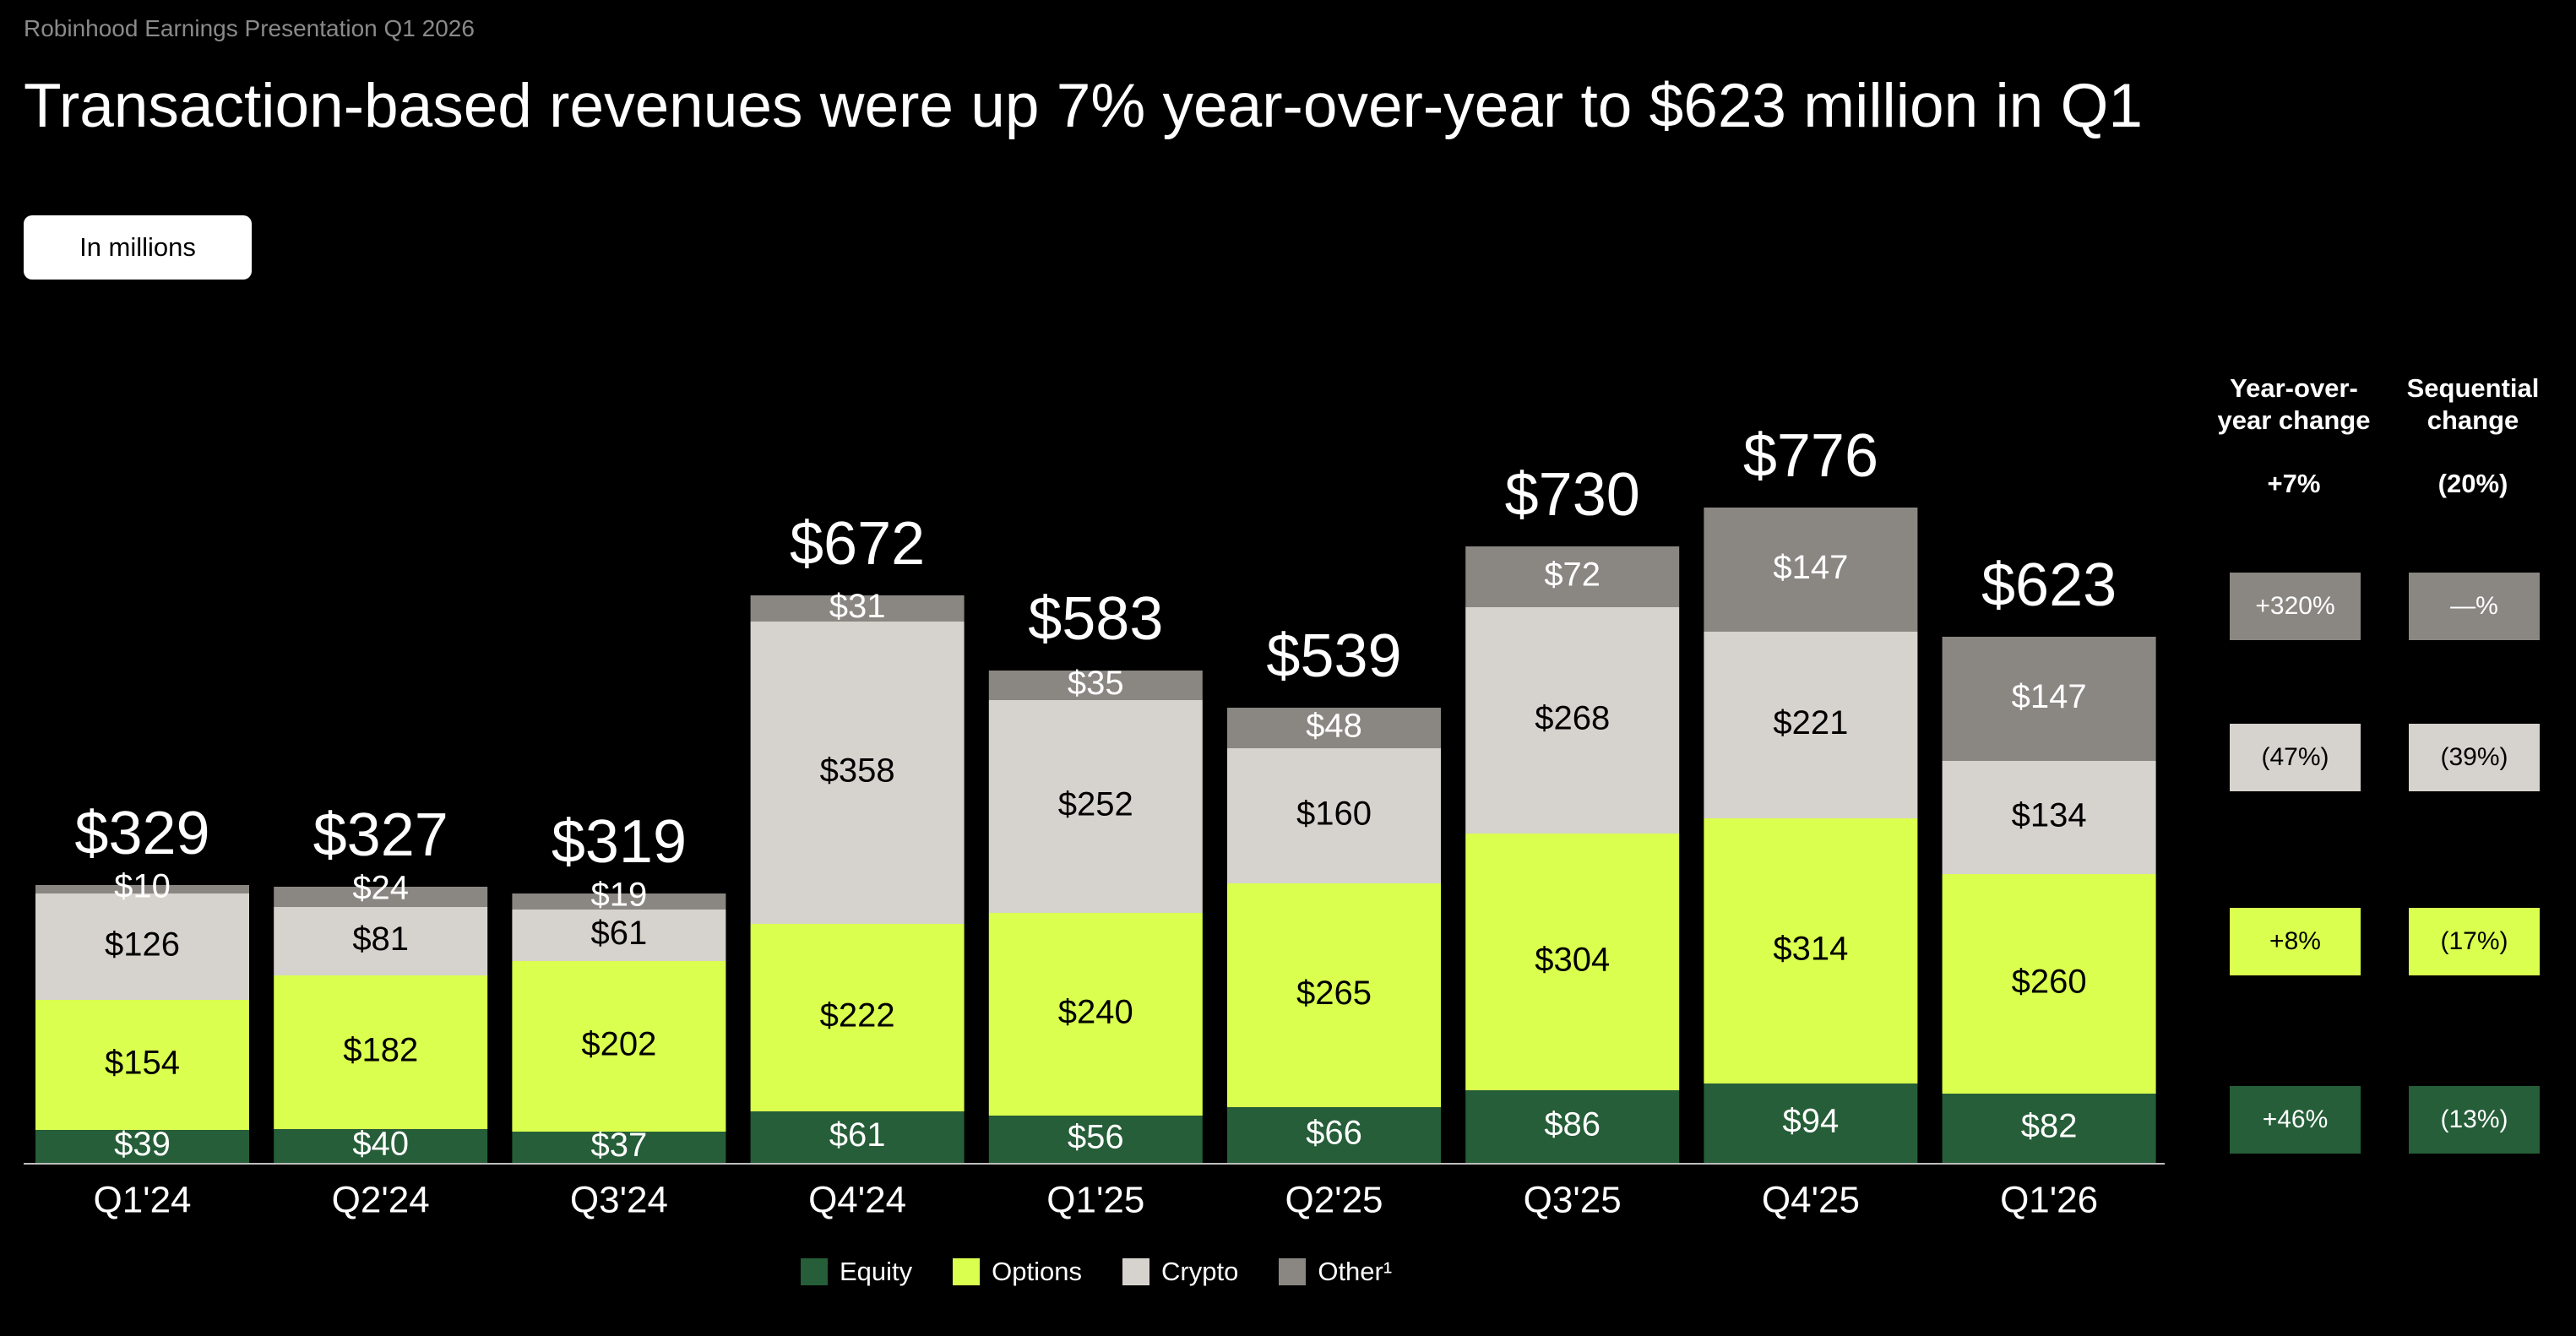 Image resolution: width=2576 pixels, height=1336 pixels. Describe the element at coordinates (2049, 1201) in the screenshot. I see `x-tick-label: Q1'26` at that location.